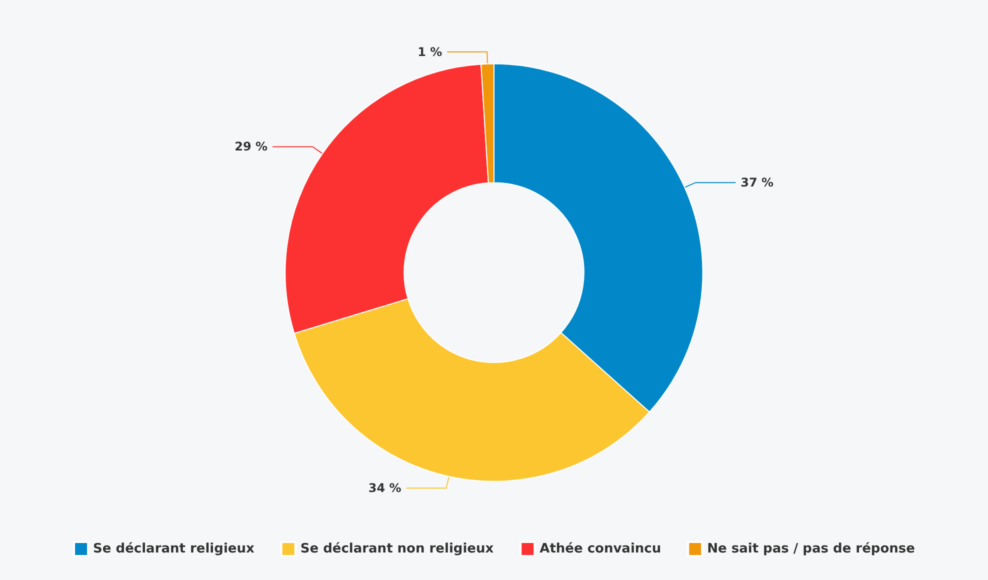 The height and width of the screenshot is (580, 988). Describe the element at coordinates (757, 183) in the screenshot. I see `data-label: 37 %` at that location.